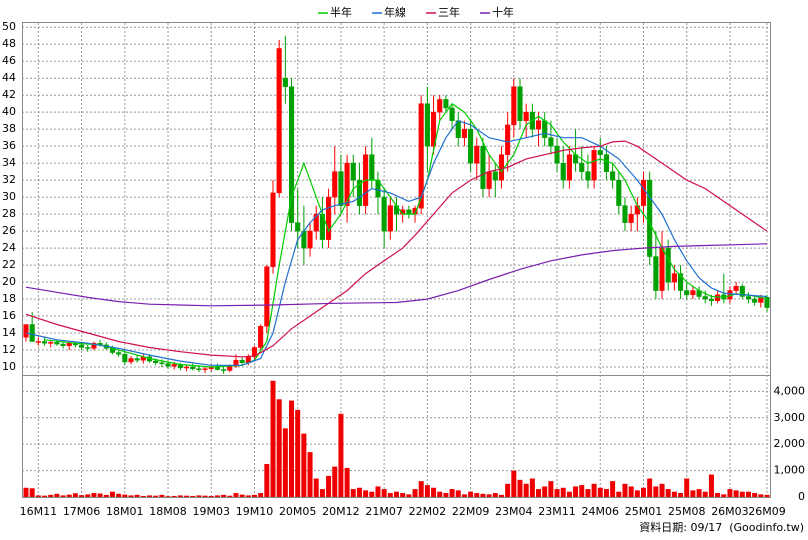  Describe the element at coordinates (9, 332) in the screenshot. I see `y-tick-label: 14` at that location.